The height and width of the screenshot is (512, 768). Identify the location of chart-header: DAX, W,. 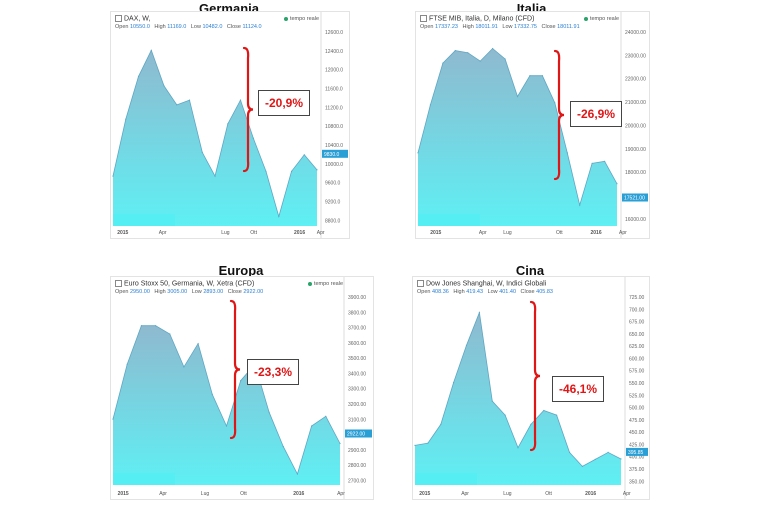
(132, 18).